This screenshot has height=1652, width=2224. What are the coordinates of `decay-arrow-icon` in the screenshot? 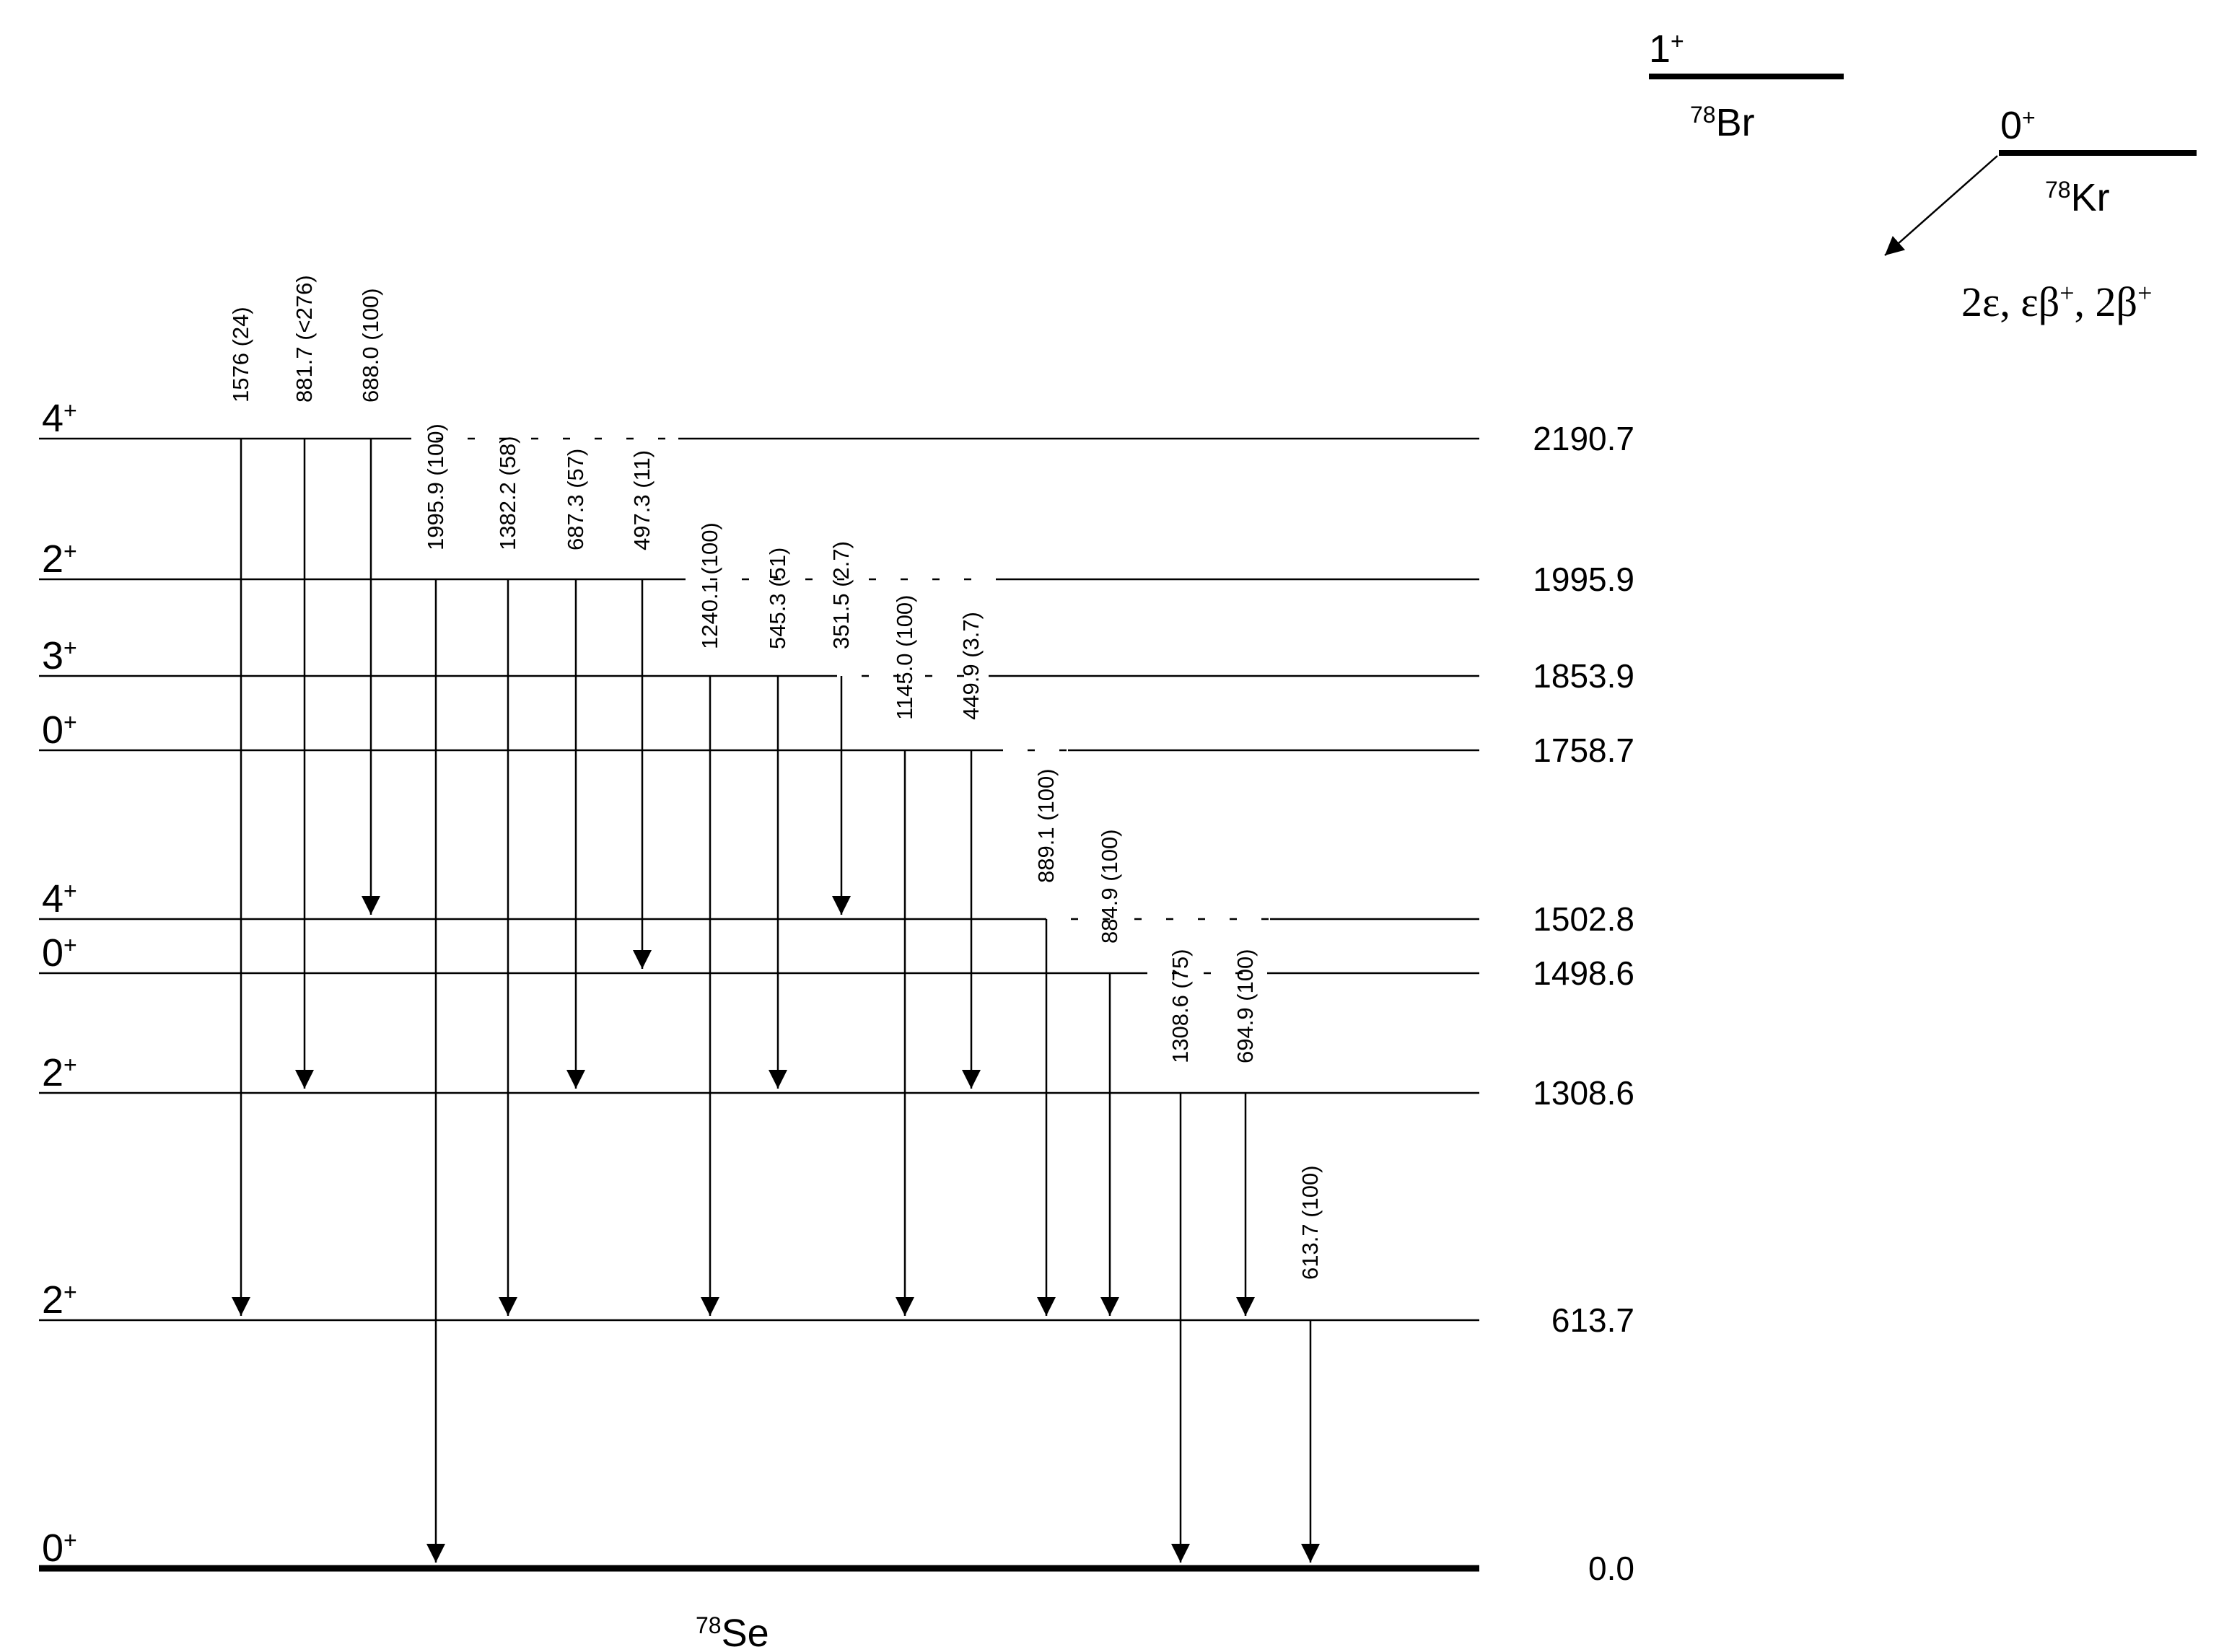 It's located at (1941, 205).